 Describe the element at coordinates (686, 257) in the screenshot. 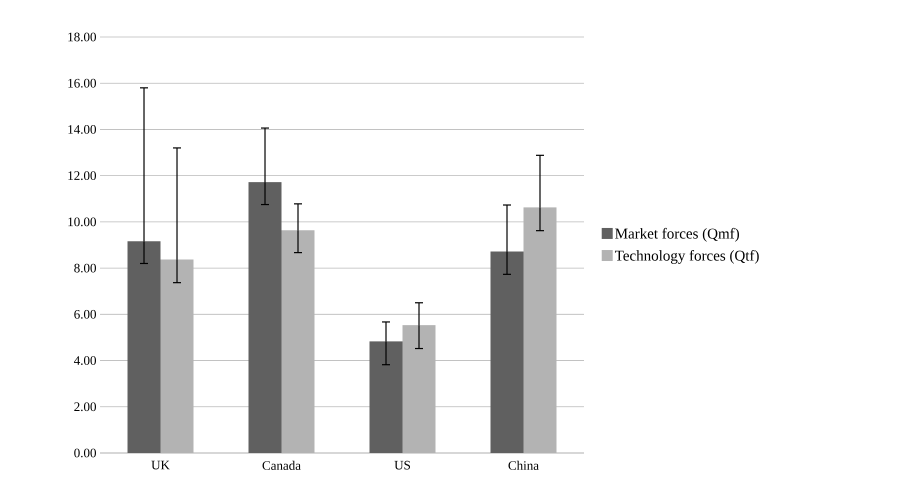

I see `legend-label: Technology forces (Qtf)` at that location.